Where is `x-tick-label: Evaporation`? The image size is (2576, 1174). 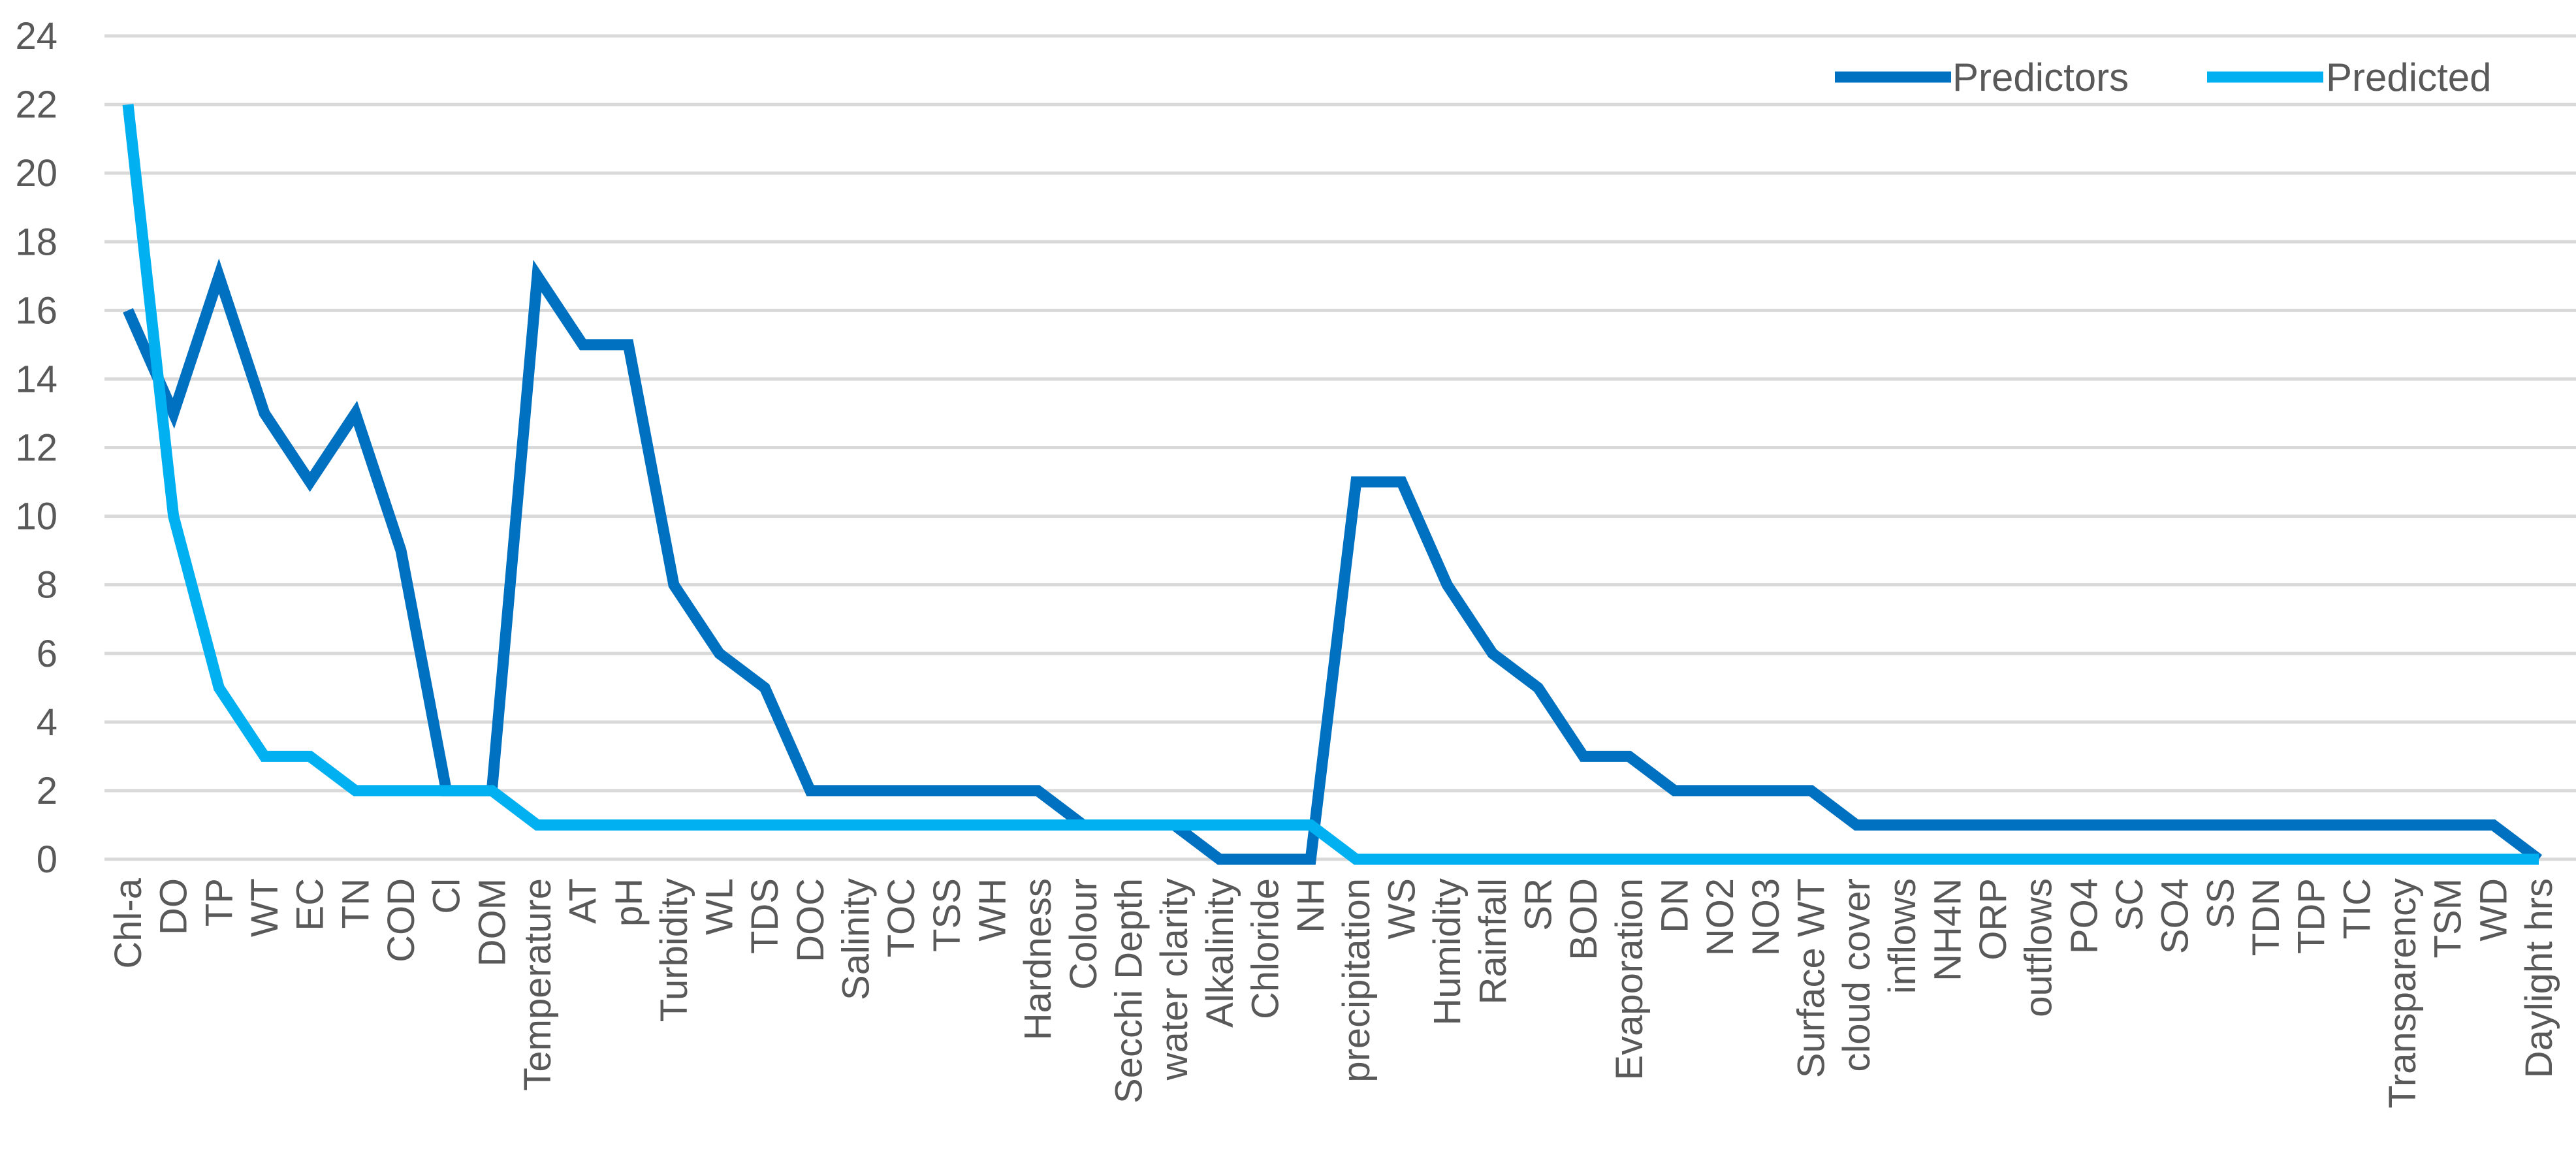
x-tick-label: Evaporation is located at coordinates (1630, 979).